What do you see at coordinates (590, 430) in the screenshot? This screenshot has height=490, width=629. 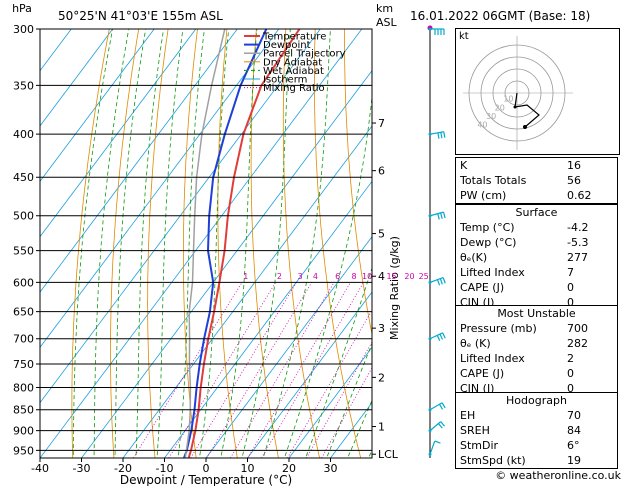 I see `hodograph-index-value: 84` at bounding box center [590, 430].